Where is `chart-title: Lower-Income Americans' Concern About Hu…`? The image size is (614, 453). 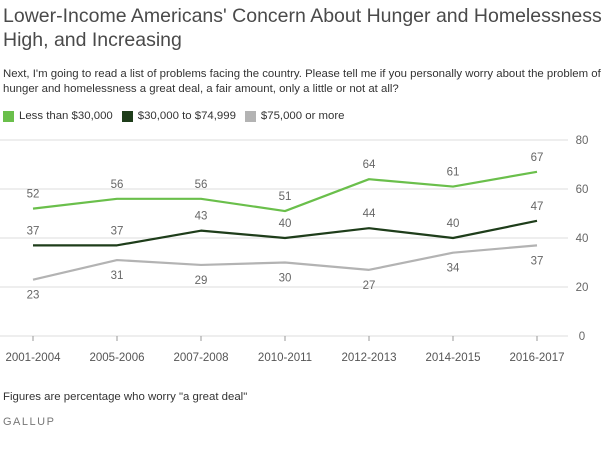 chart-title: Lower-Income Americans' Concern About Hu… is located at coordinates (302, 28).